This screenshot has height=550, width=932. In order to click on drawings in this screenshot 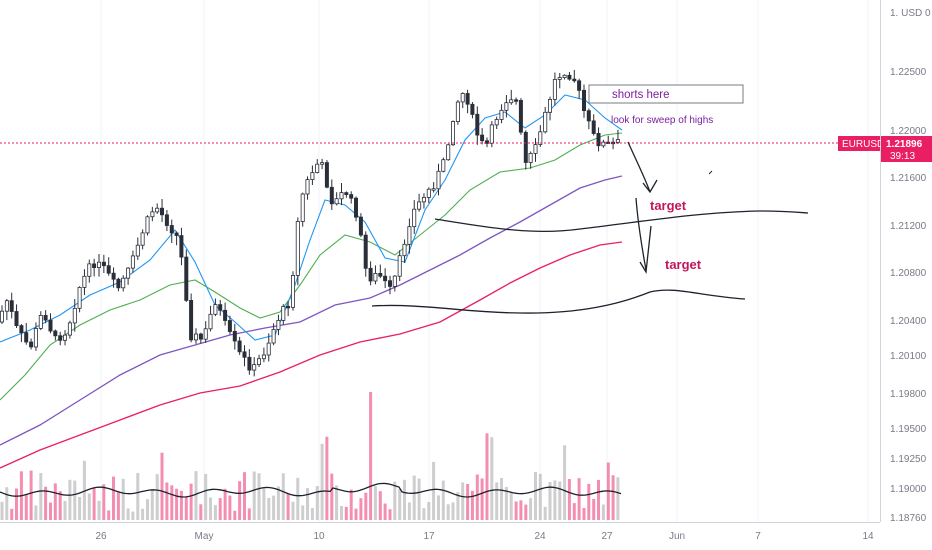, I will do `click(590, 227)`.